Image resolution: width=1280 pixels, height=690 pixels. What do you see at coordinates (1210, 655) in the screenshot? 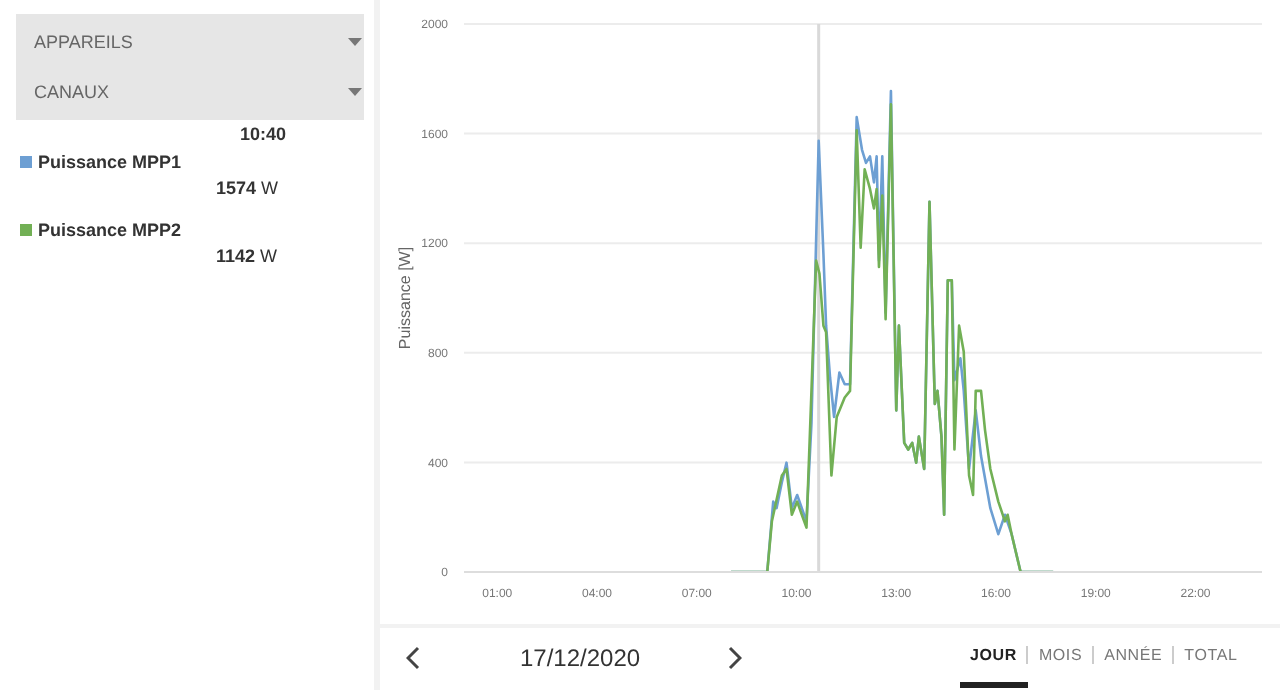
I see `text: TOTAL` at bounding box center [1210, 655].